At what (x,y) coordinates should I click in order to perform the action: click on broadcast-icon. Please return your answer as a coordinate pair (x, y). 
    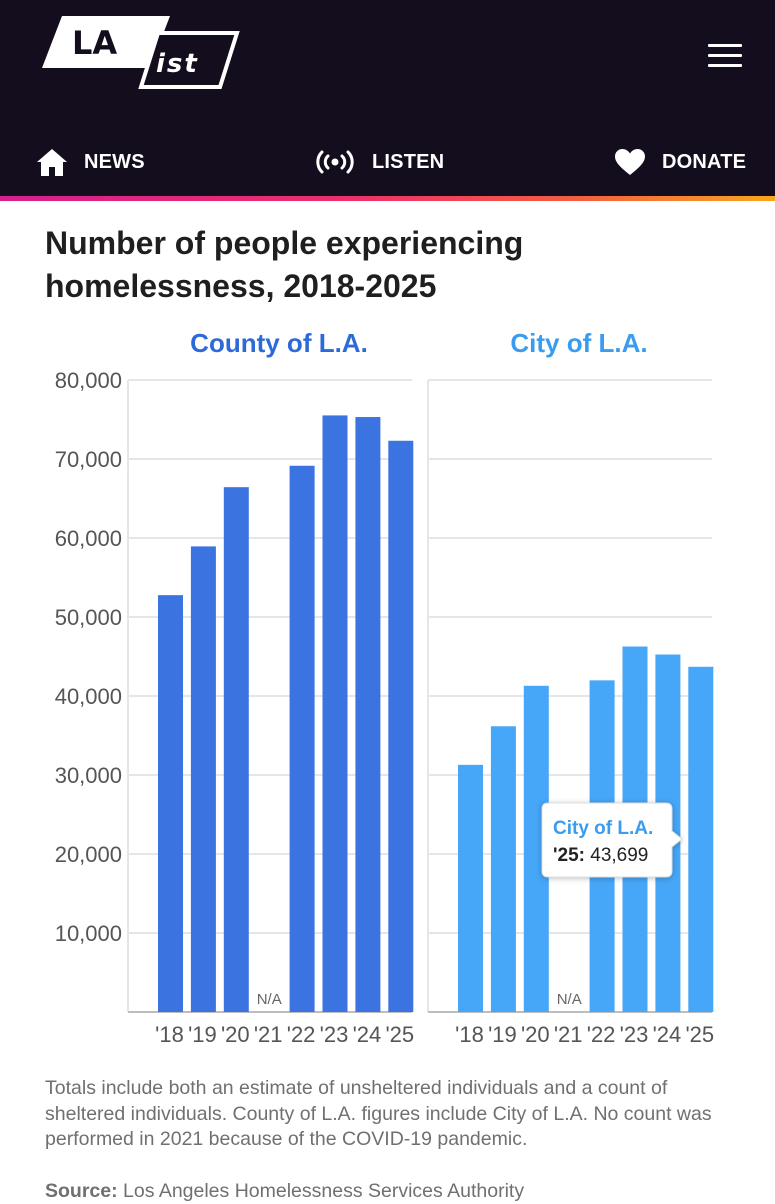
    Looking at the image, I should click on (335, 162).